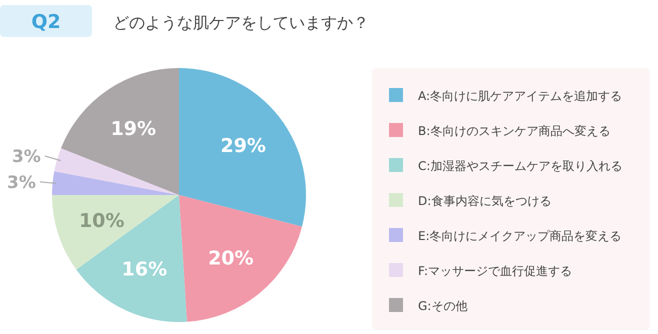 This screenshot has width=658, height=334. I want to click on legend-label: E:冬向けにメイクアップ商品を変える, so click(520, 236).